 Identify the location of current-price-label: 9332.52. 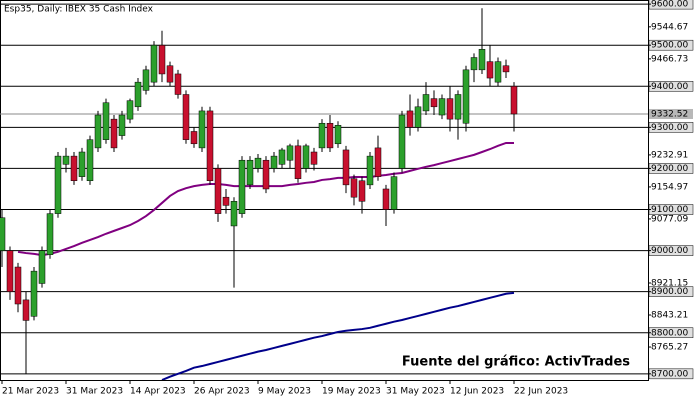
(669, 114).